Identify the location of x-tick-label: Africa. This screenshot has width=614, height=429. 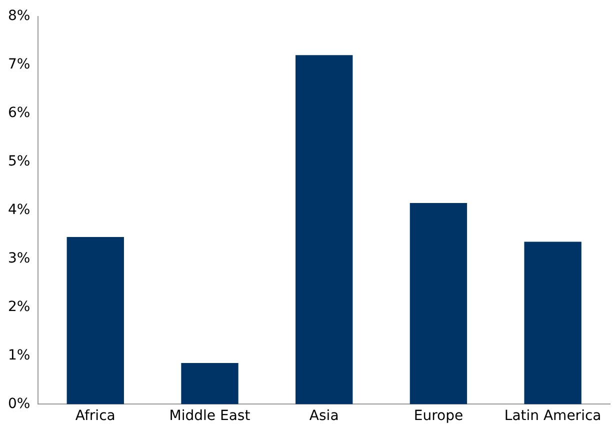
(95, 416).